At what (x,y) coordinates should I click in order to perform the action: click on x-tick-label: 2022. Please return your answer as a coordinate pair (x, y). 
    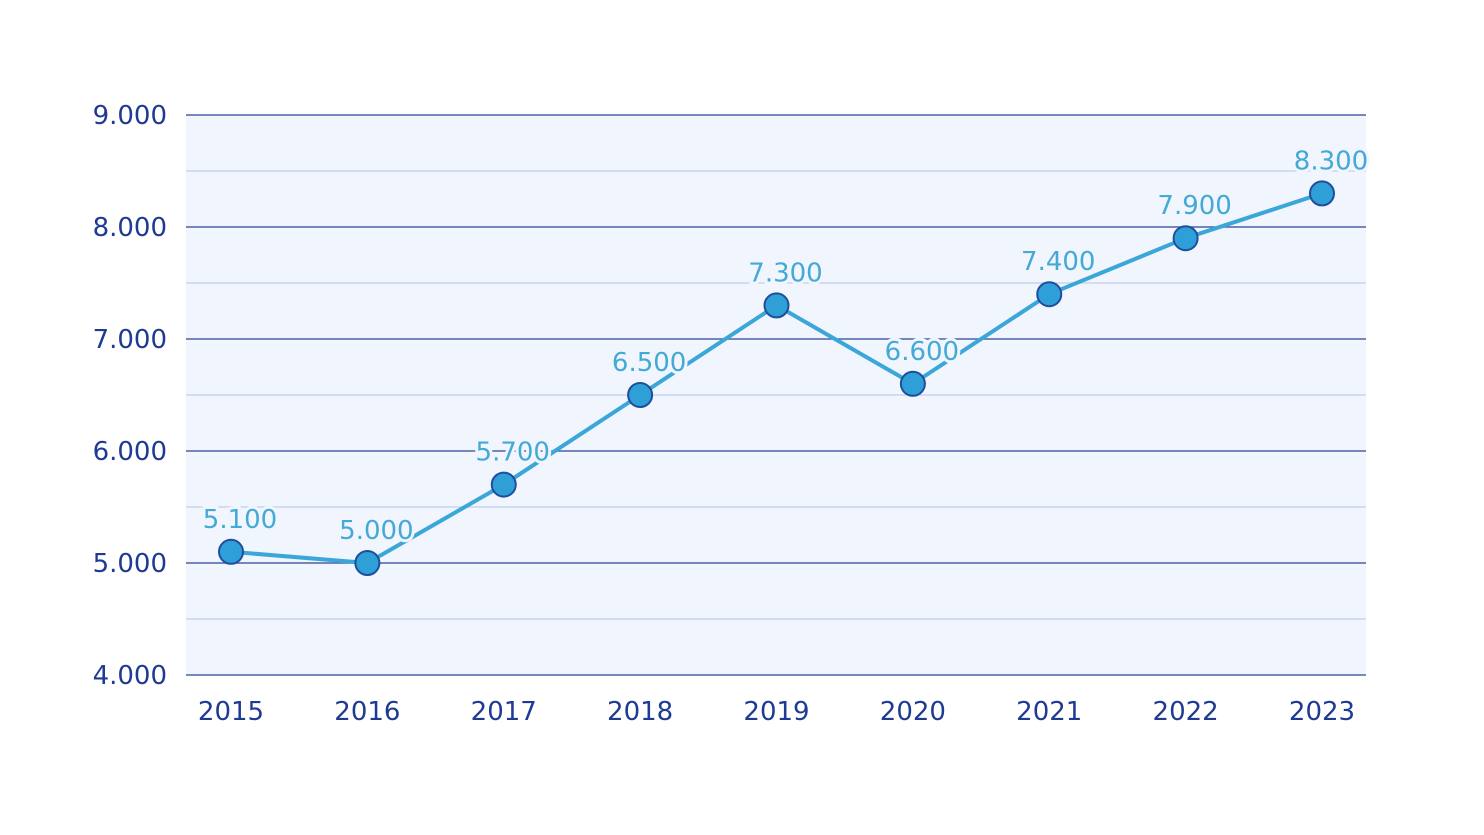
    Looking at the image, I should click on (1186, 712).